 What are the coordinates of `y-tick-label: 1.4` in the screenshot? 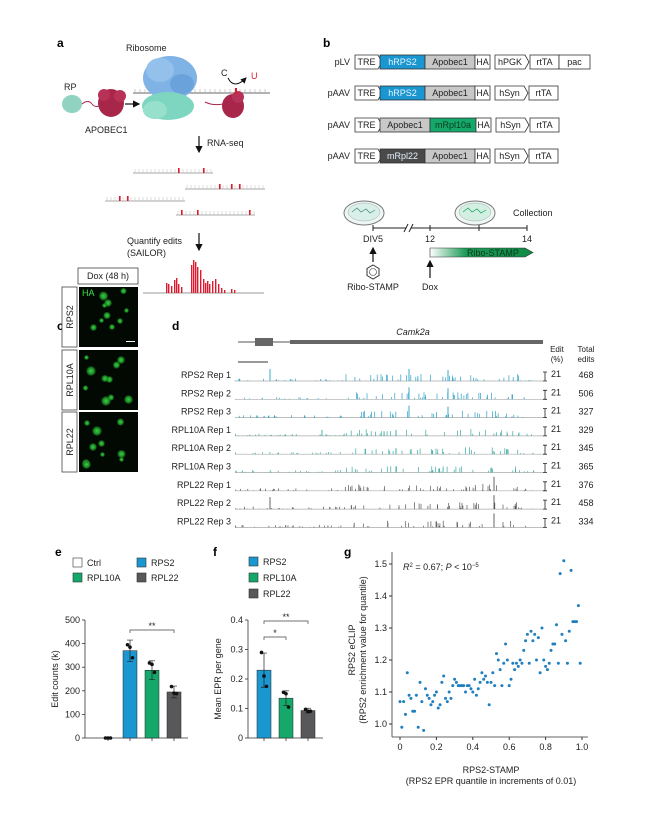 It's located at (380, 596).